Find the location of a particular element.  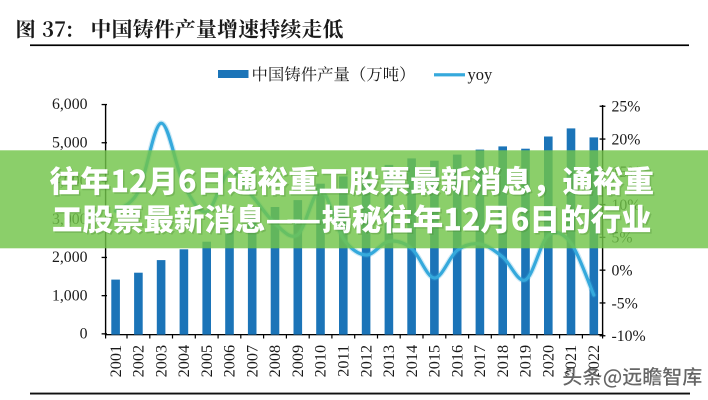

svg-text: 0 is located at coordinates (84, 334).